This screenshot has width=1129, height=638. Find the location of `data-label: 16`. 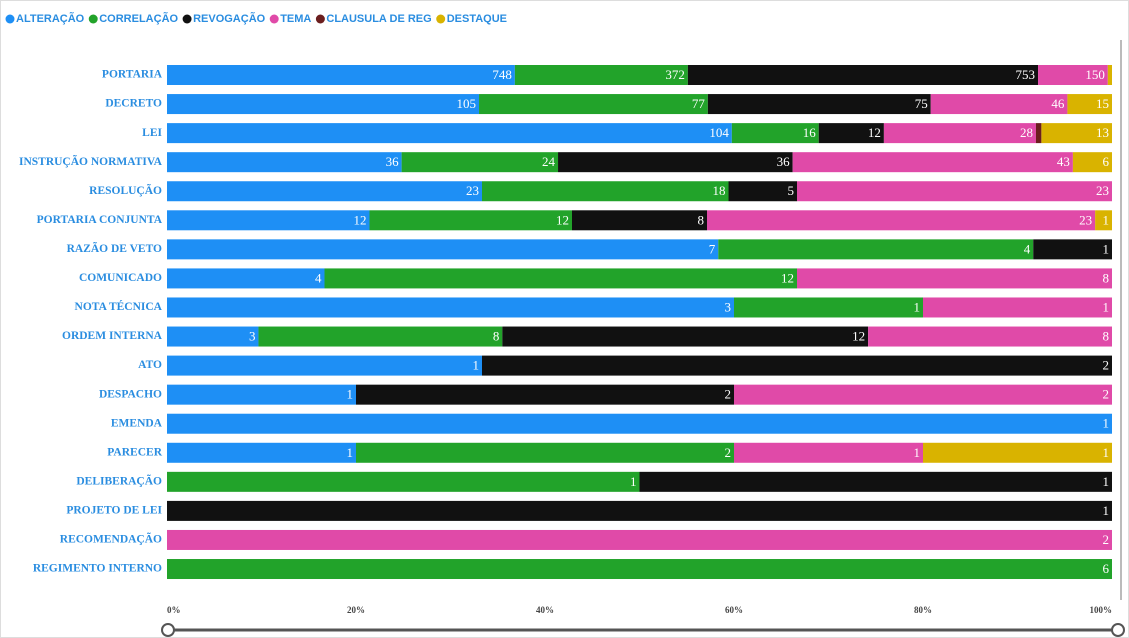

data-label: 16 is located at coordinates (810, 132).